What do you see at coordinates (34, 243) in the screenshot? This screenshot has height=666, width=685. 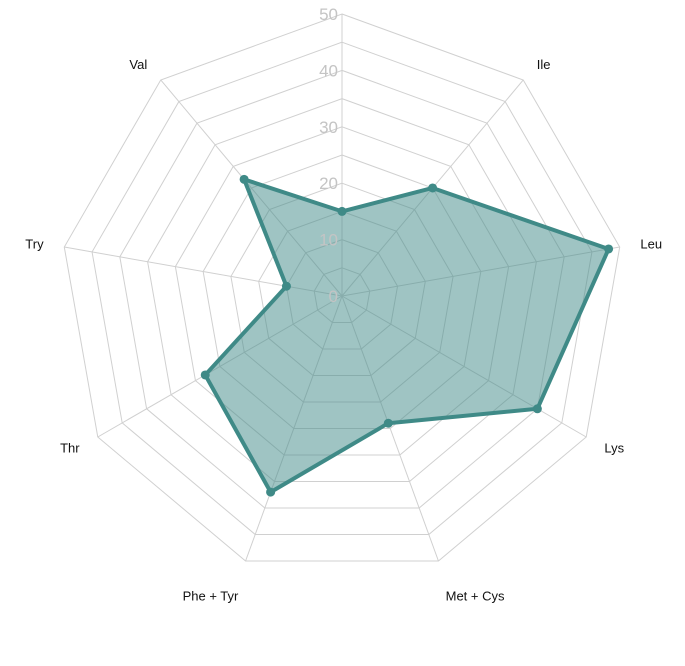 I see `axis-label-try: Try` at bounding box center [34, 243].